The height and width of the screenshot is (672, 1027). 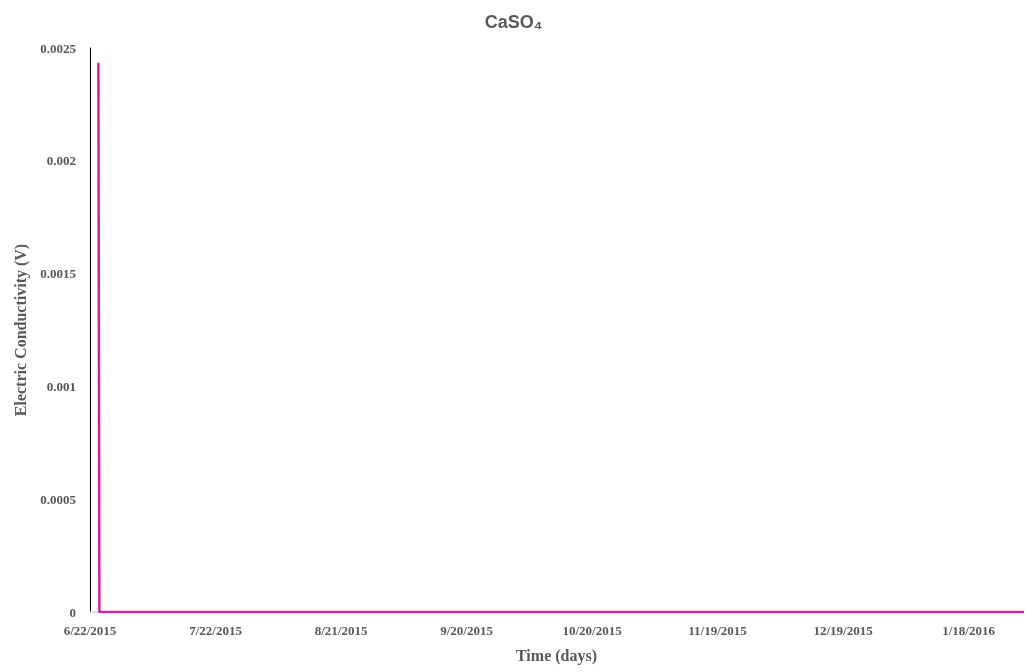 I want to click on x-tick-label: 11/19/2015, so click(x=718, y=630).